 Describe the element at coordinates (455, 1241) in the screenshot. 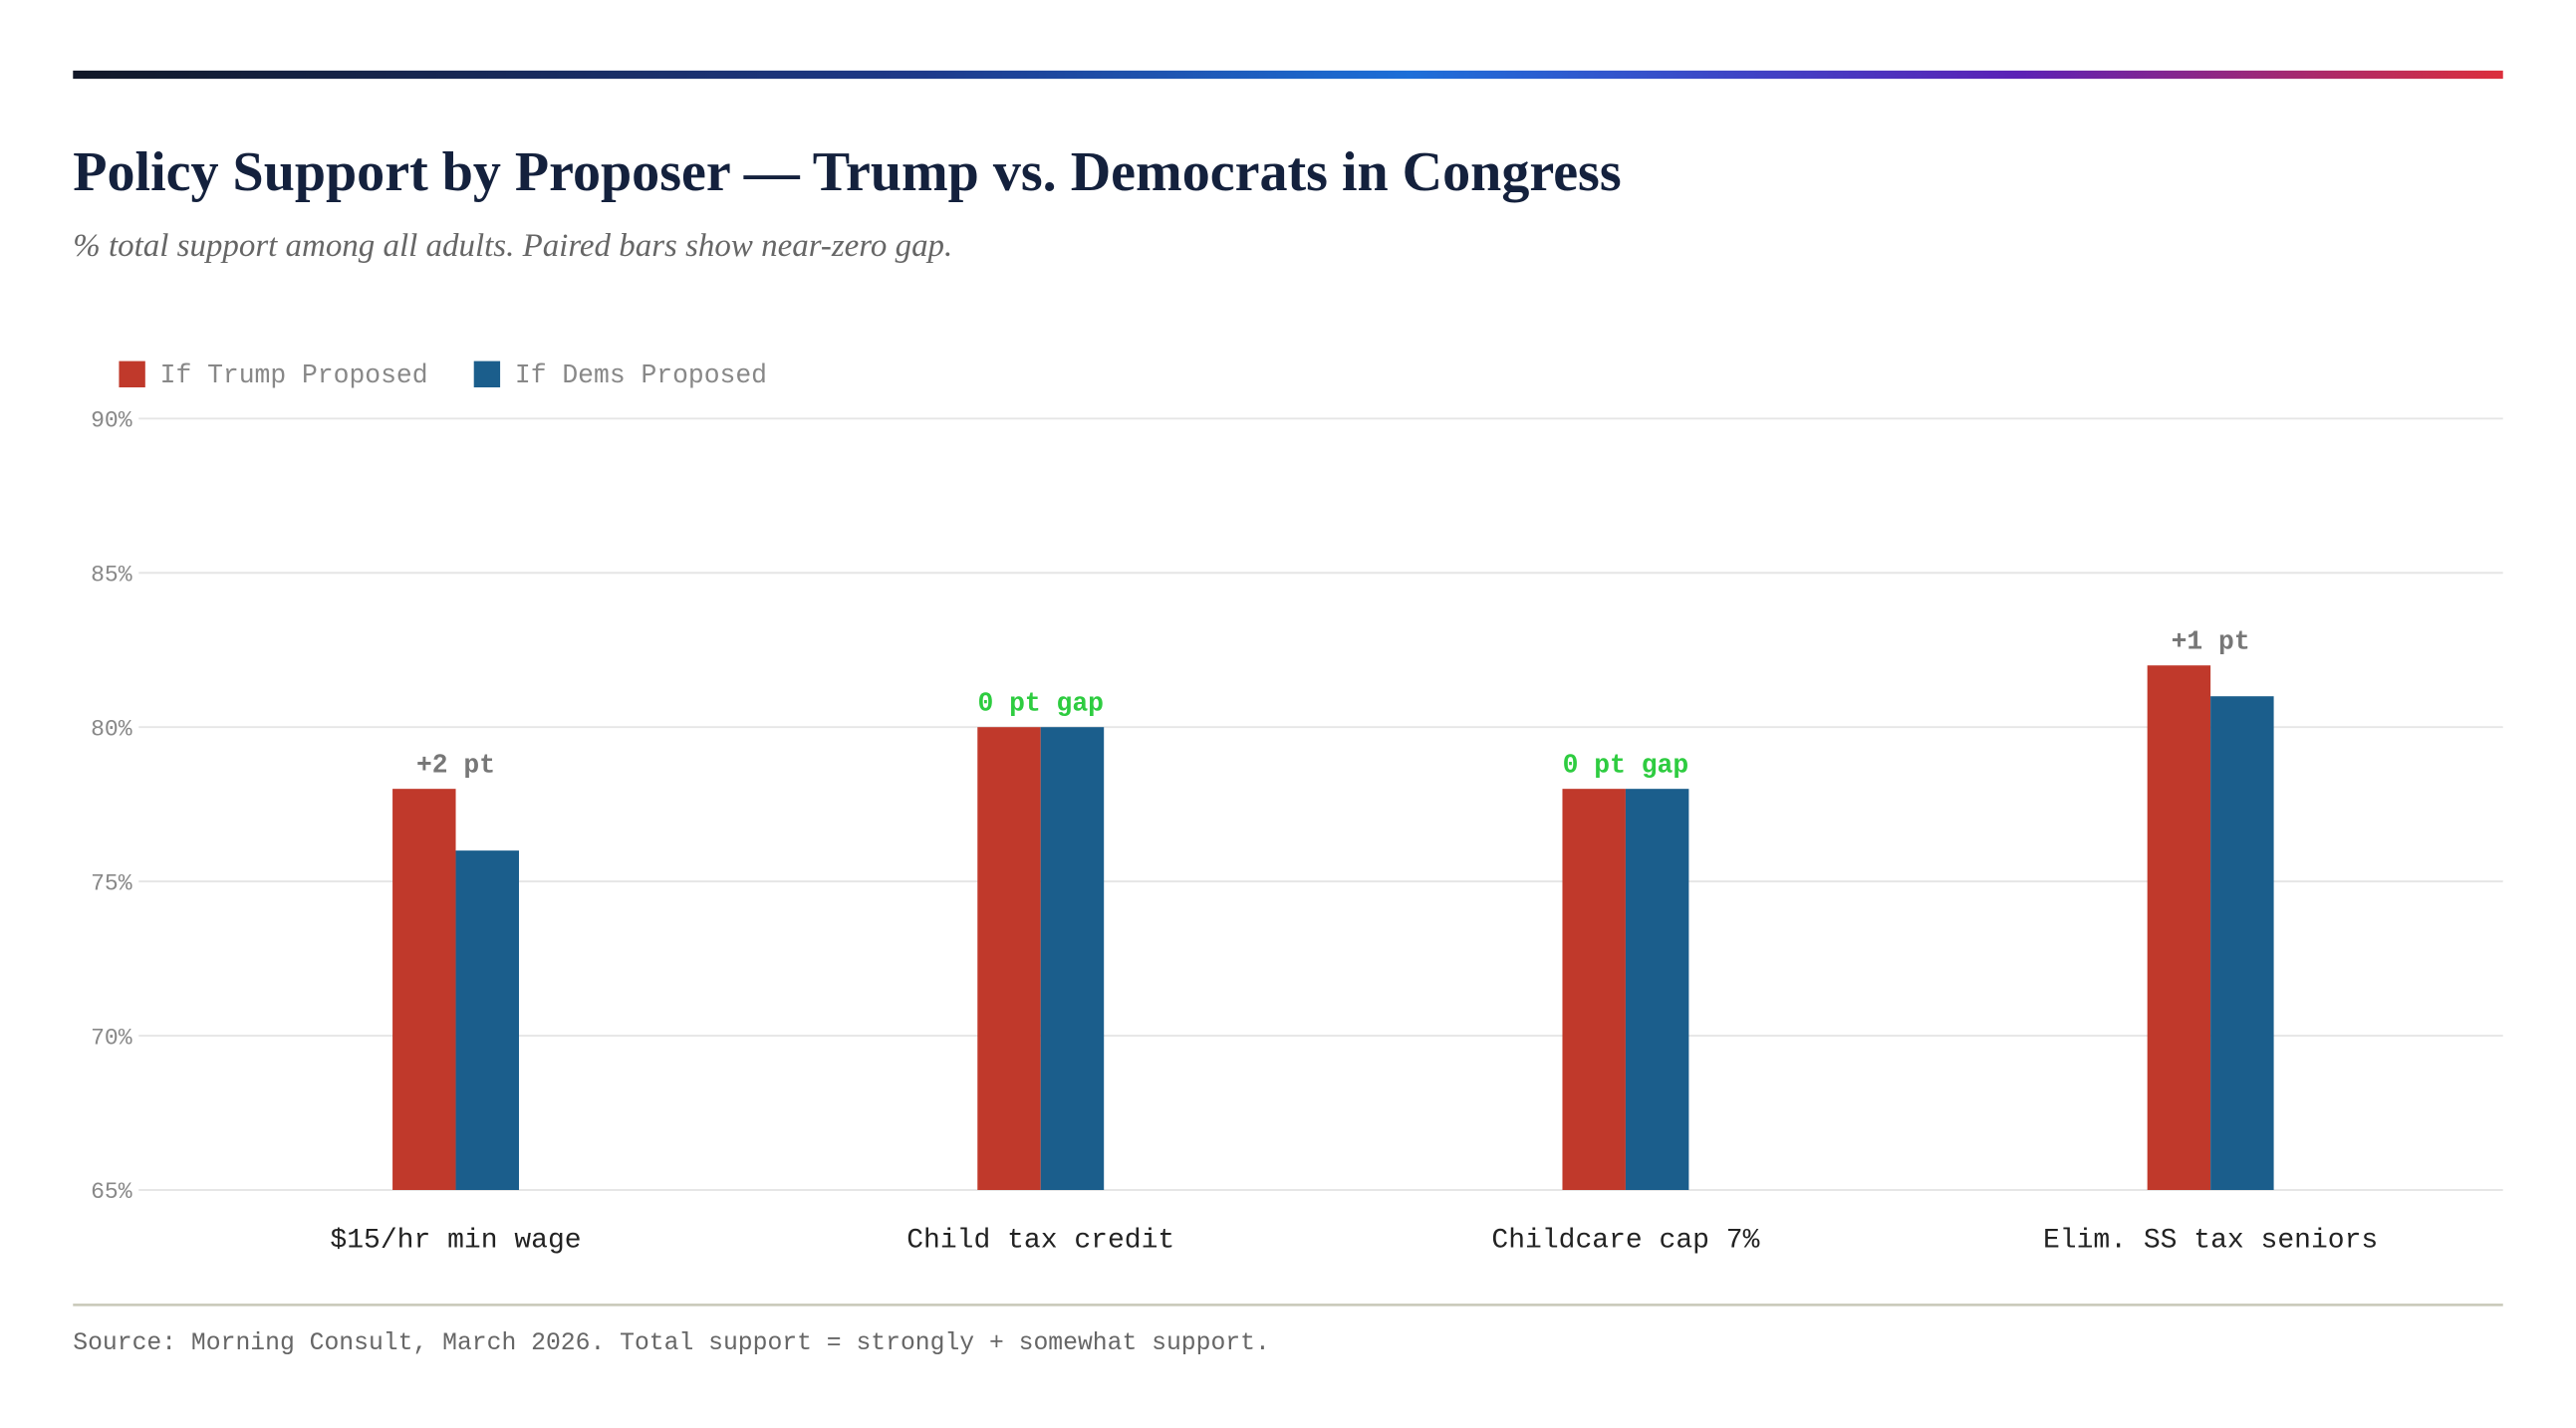

I see `x-tick-label: $15/hr min wage` at that location.